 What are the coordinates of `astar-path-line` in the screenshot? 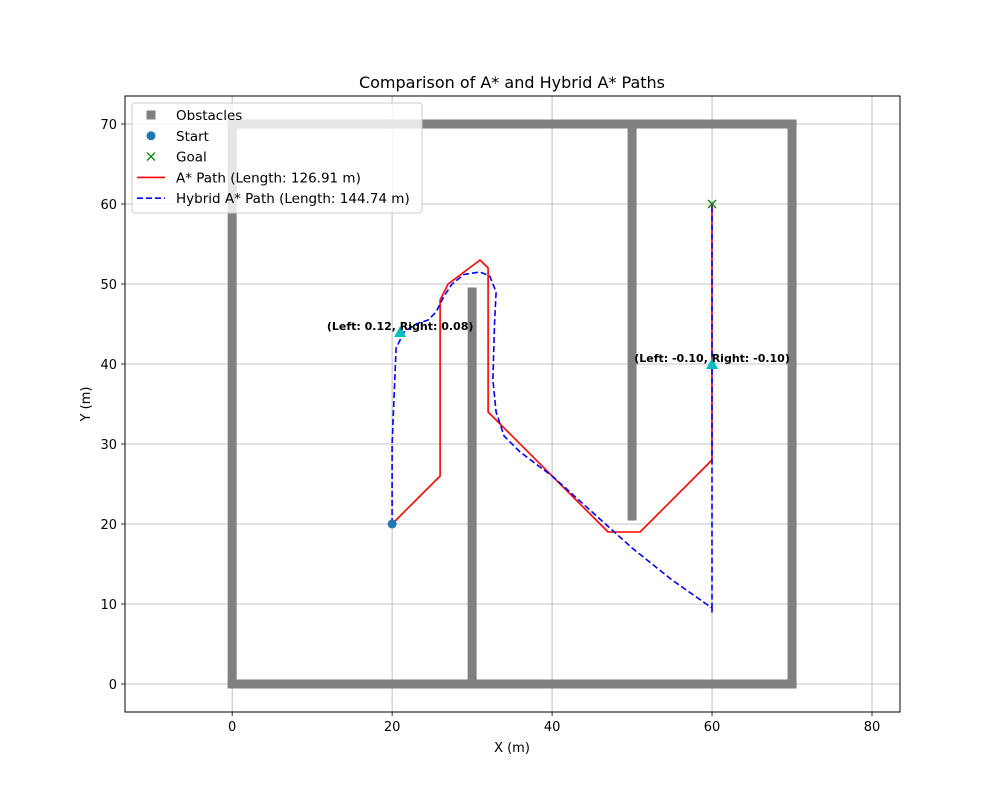 It's located at (552, 368).